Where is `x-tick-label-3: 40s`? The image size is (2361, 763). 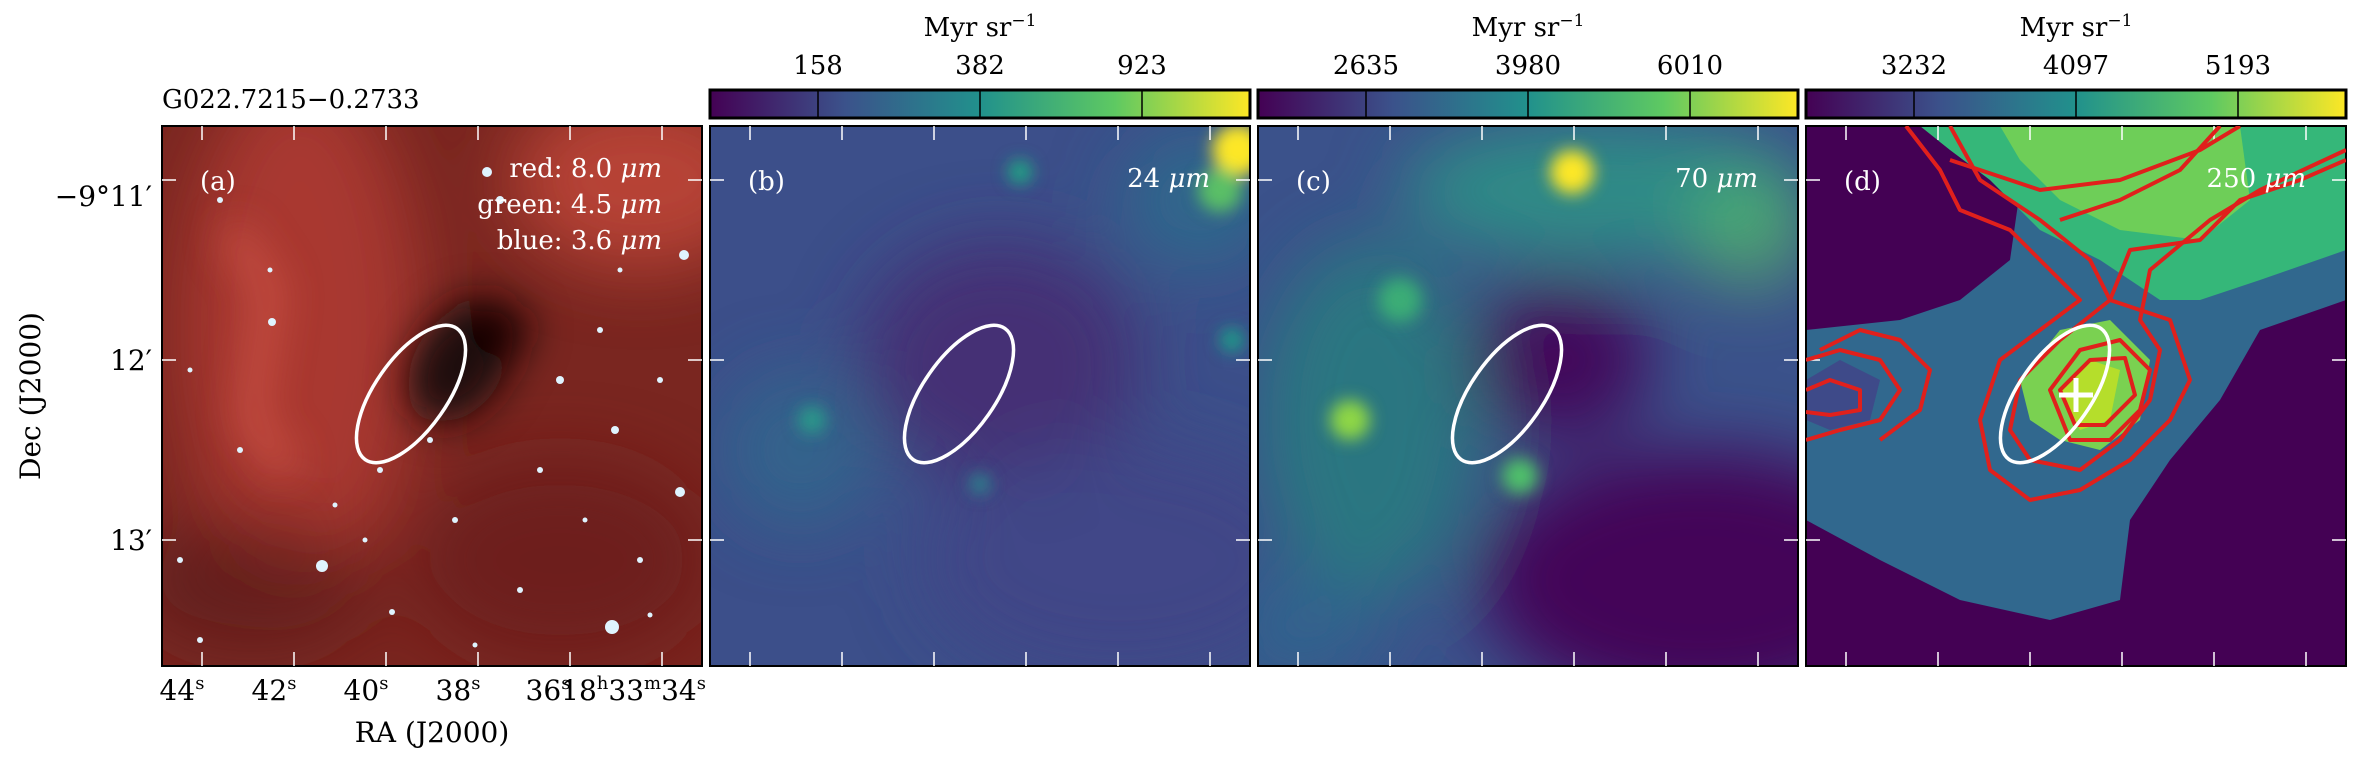
x-tick-label-3: 40s is located at coordinates (366, 690).